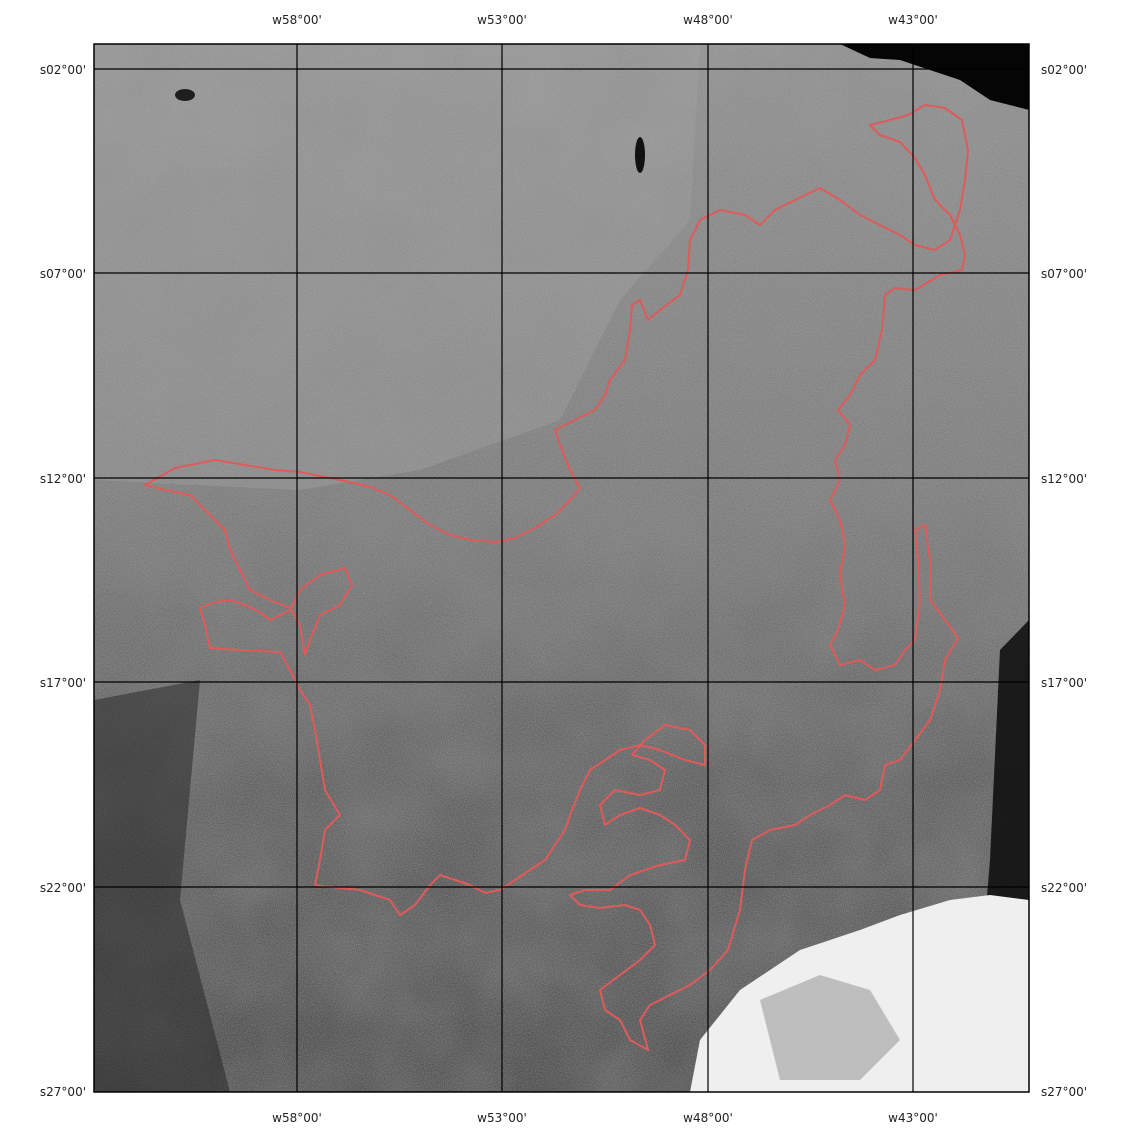  I want to click on longitude-label-top: w43°00', so click(913, 20).